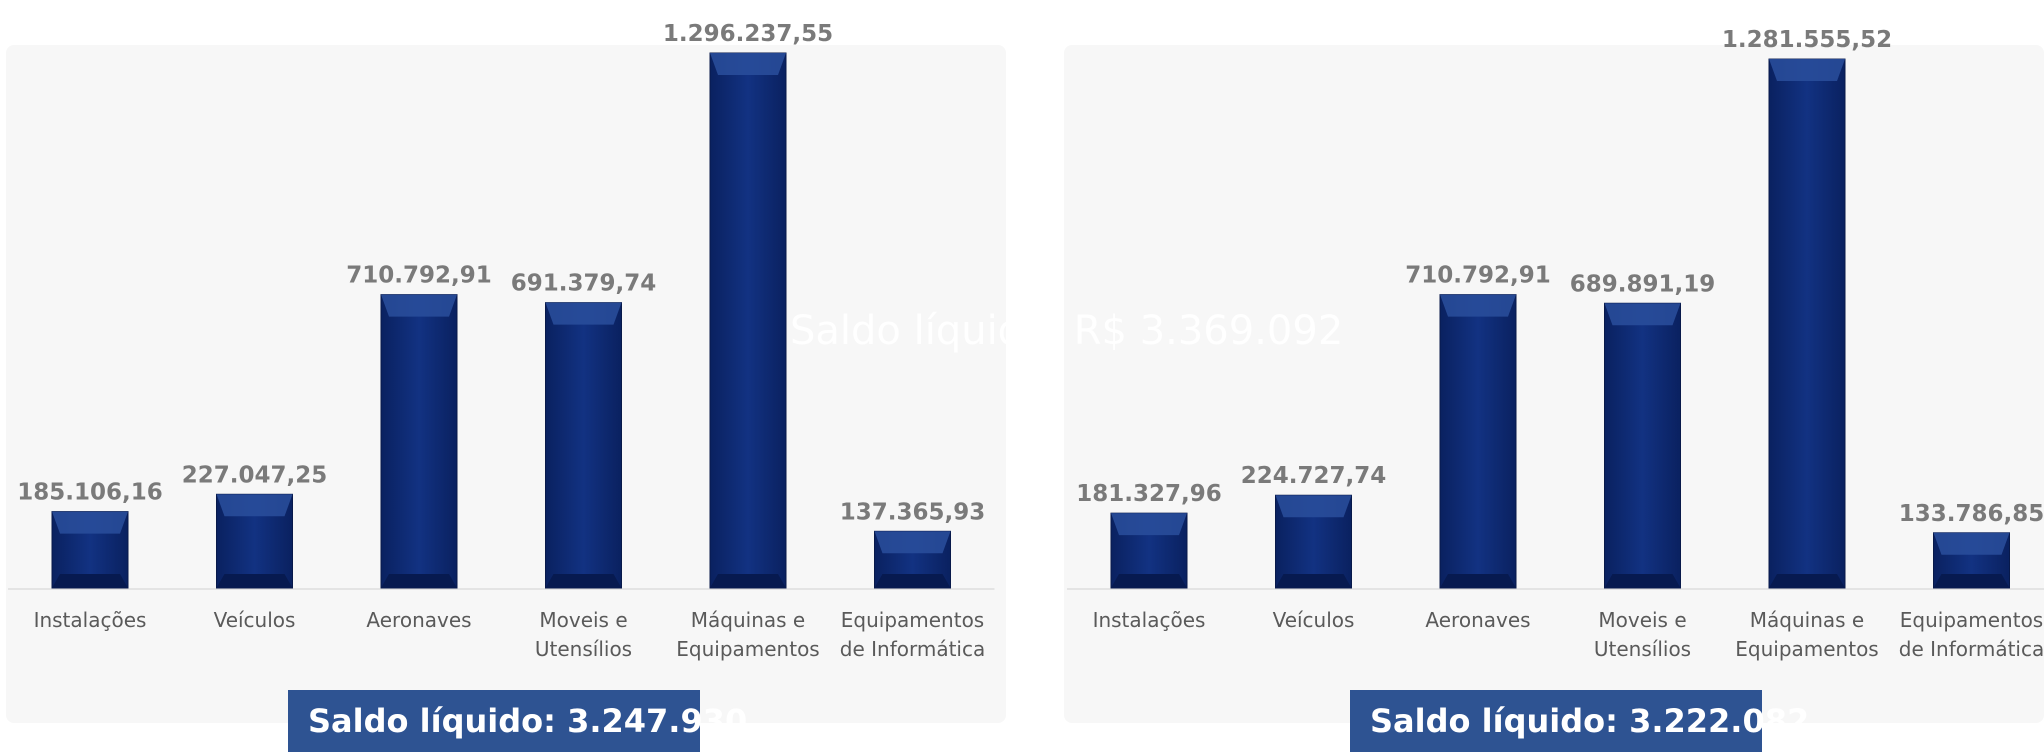 The image size is (2044, 752). What do you see at coordinates (255, 620) in the screenshot?
I see `category-label-left-1-line0: Veículos` at bounding box center [255, 620].